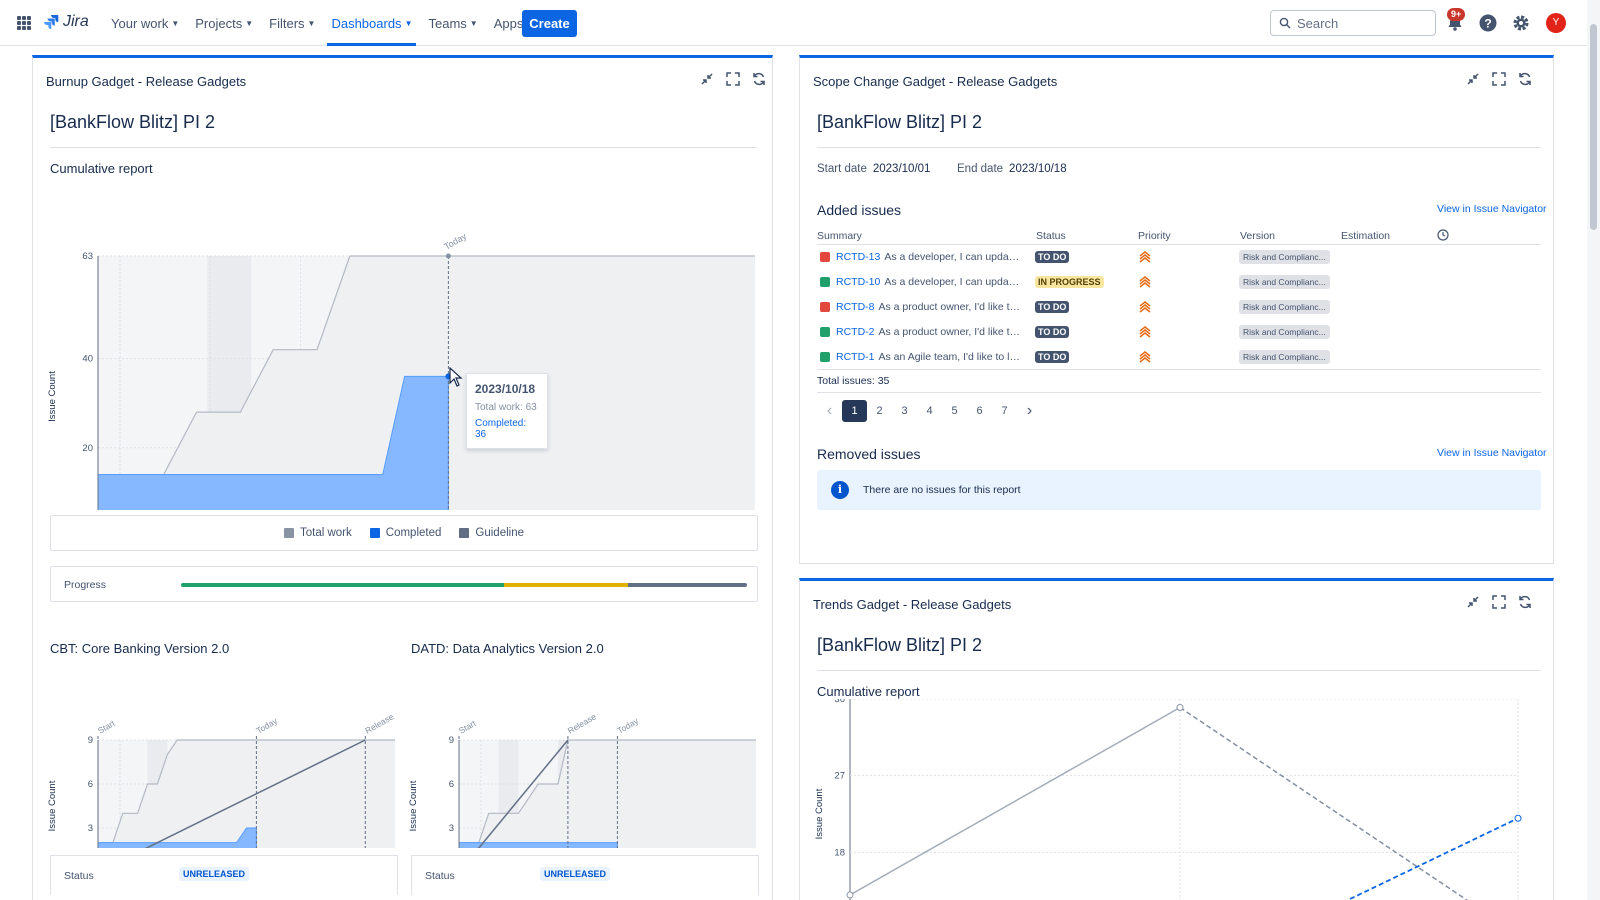 The image size is (1600, 900). I want to click on help-icon: ?, so click(1488, 23).